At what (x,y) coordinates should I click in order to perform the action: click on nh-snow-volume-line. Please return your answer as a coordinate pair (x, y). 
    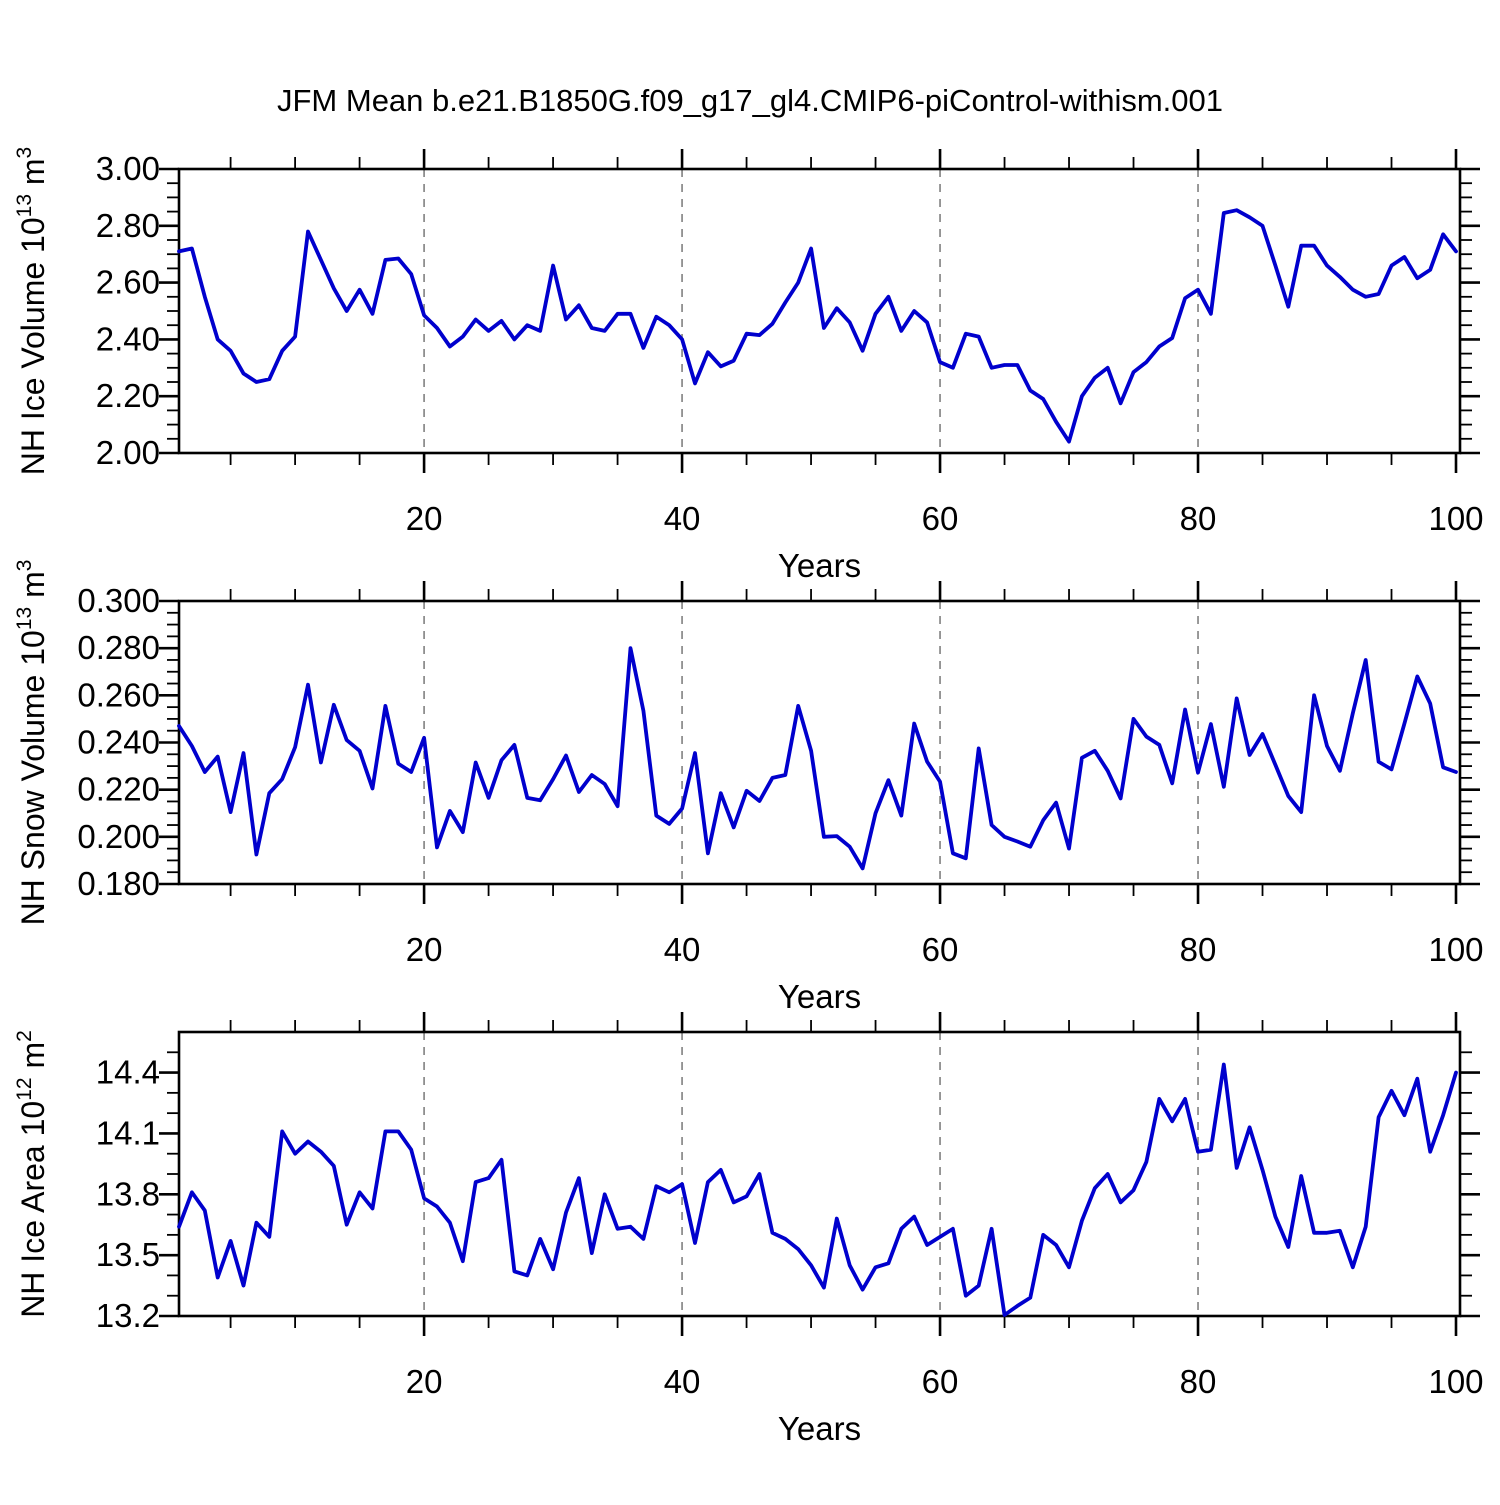
    Looking at the image, I should click on (817, 758).